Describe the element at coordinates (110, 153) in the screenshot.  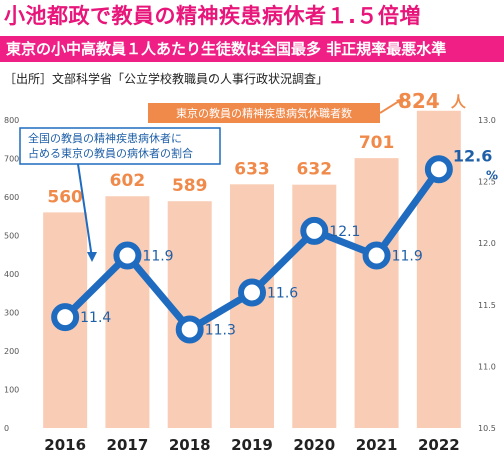
I see `line-callout-text: 占める東京の教員の病休者の割合` at that location.